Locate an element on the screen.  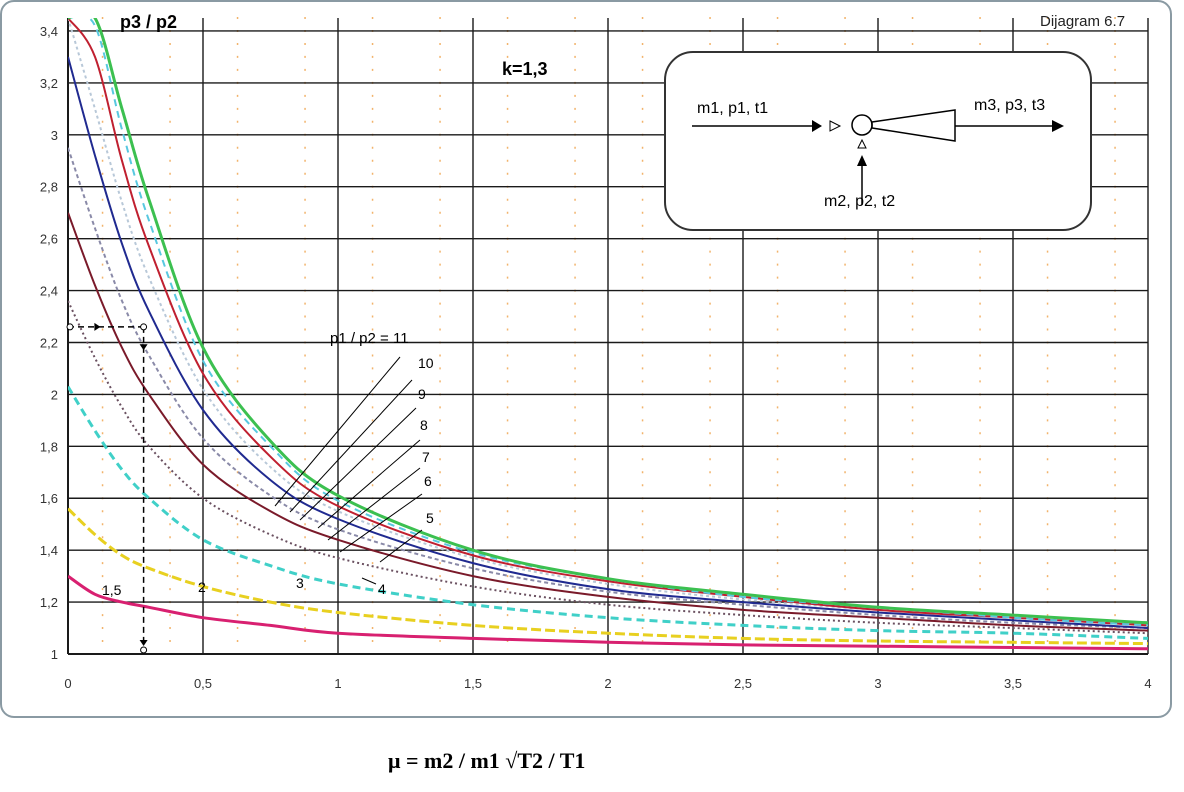
nozzle-icon is located at coordinates (835, 126).